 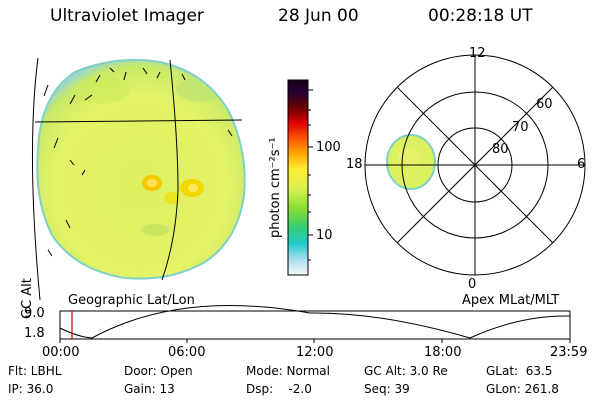 What do you see at coordinates (35, 371) in the screenshot?
I see `filter-info: Flt: LBHL` at bounding box center [35, 371].